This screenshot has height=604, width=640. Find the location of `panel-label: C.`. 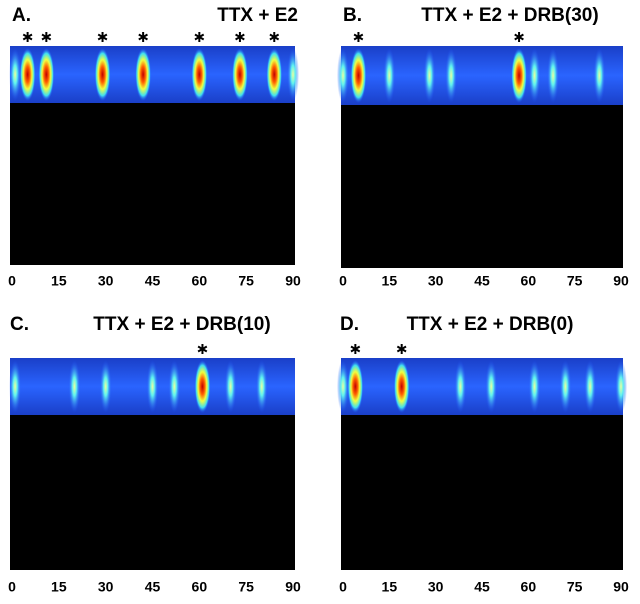

panel-label: C. is located at coordinates (19, 324).